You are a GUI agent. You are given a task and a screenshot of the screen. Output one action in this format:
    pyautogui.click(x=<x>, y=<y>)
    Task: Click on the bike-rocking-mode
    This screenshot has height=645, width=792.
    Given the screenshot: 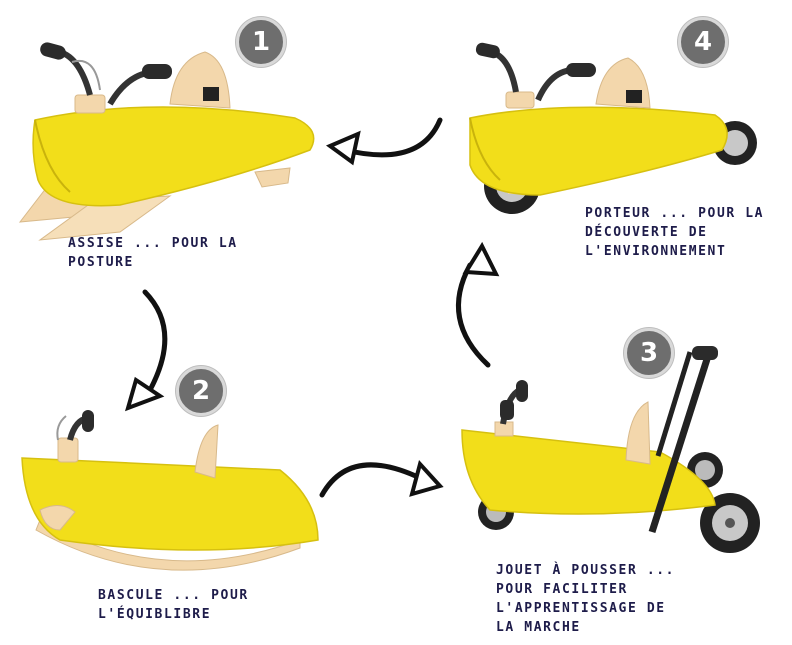 What is the action you would take?
    pyautogui.click(x=170, y=490)
    